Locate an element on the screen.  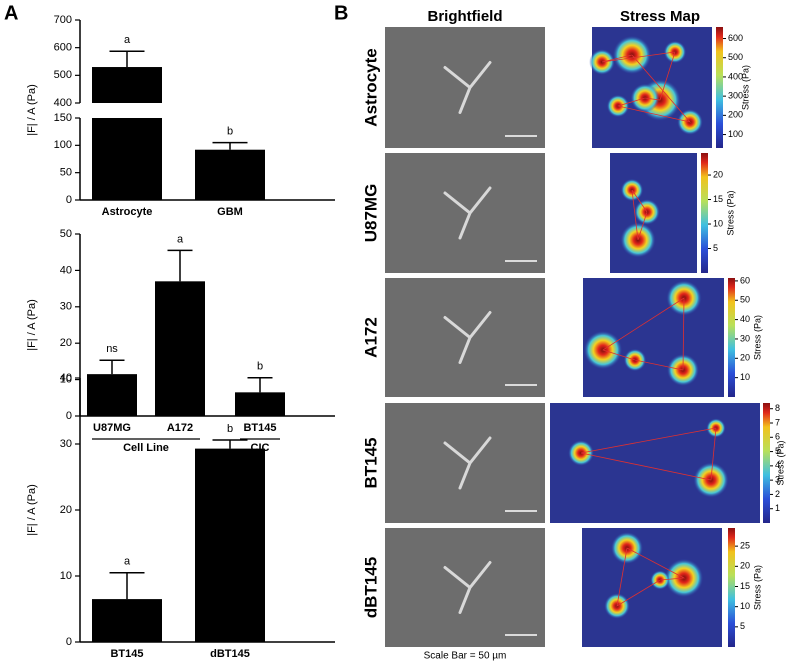
x-tick-label: A172 is located at coordinates (180, 428).